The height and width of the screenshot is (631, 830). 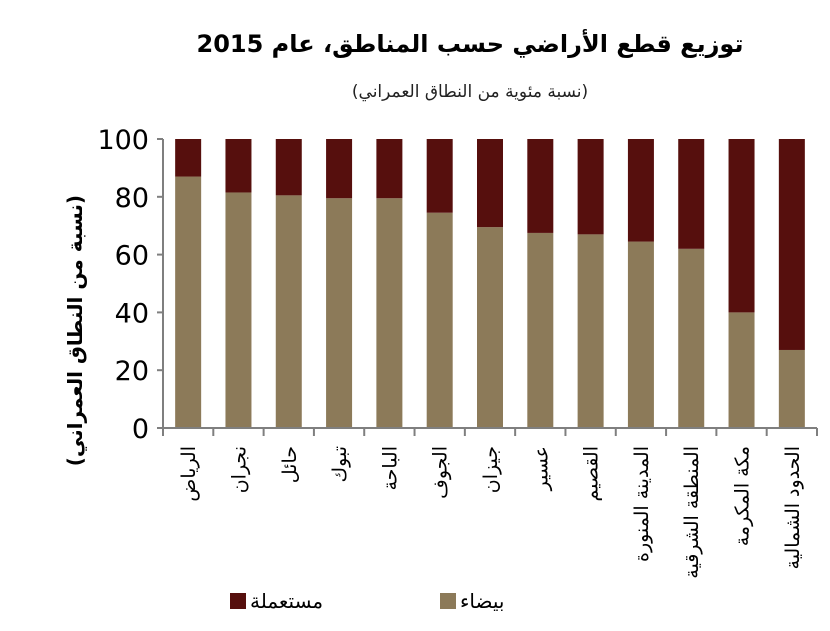 What do you see at coordinates (132, 313) in the screenshot?
I see `y-tick-label: 40` at bounding box center [132, 313].